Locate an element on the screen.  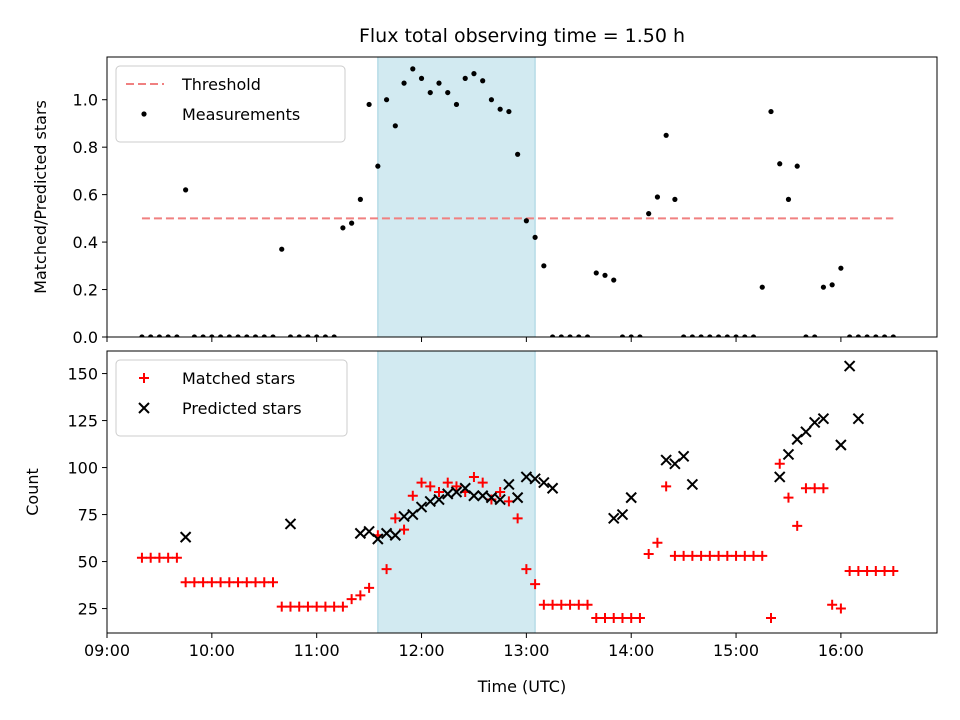
y-tick-label: 0.0 is located at coordinates (85, 337).